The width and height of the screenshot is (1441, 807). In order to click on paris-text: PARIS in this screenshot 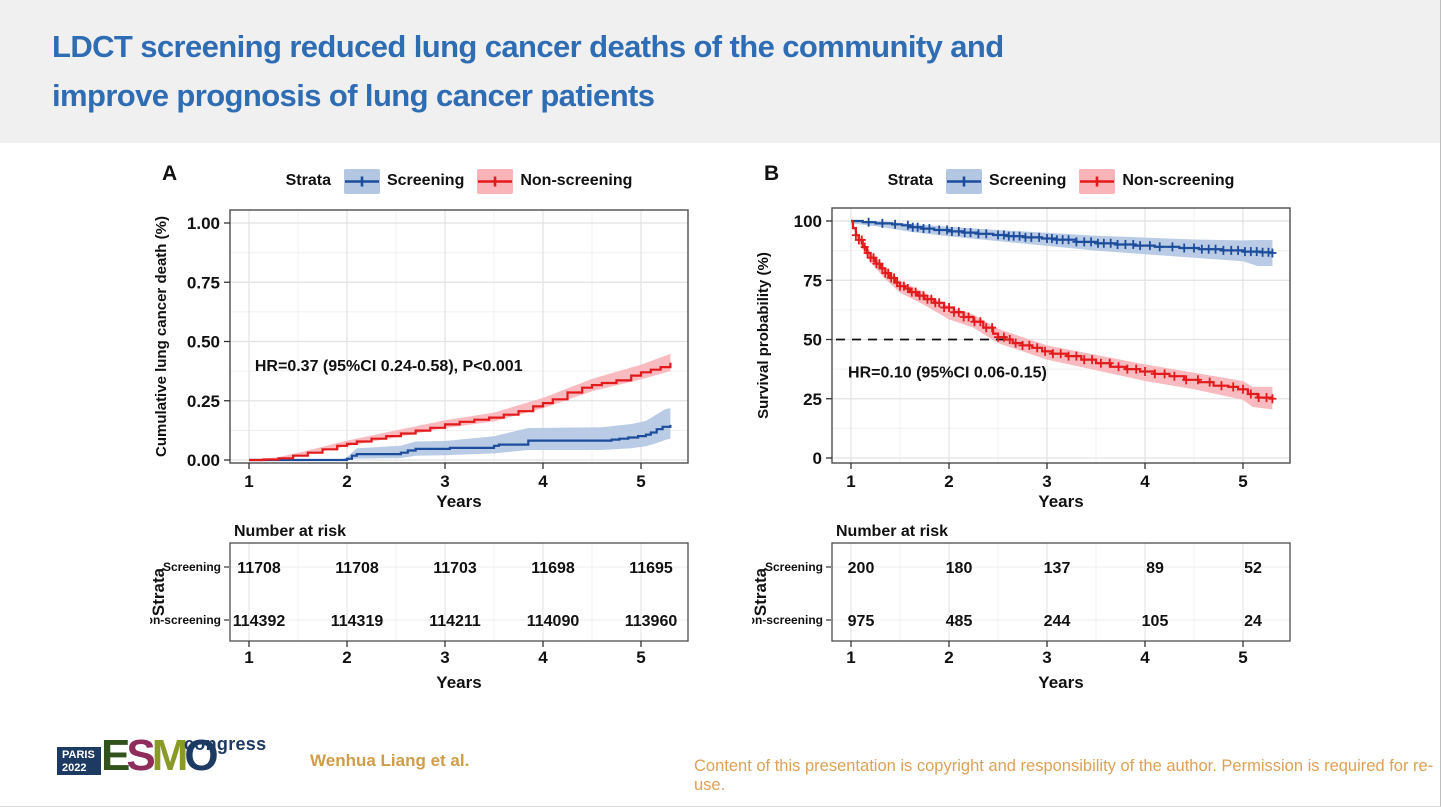, I will do `click(78, 755)`.